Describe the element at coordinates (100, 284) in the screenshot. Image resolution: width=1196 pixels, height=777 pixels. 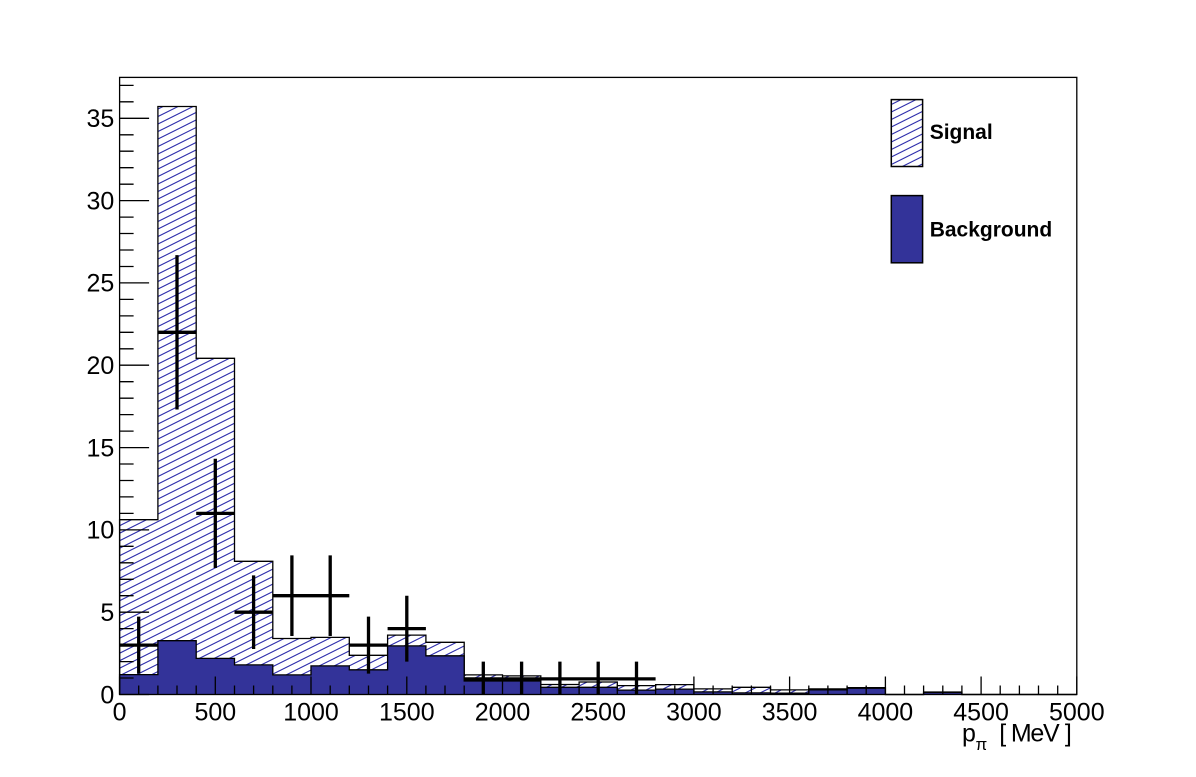
I see `svg-text: 25` at that location.